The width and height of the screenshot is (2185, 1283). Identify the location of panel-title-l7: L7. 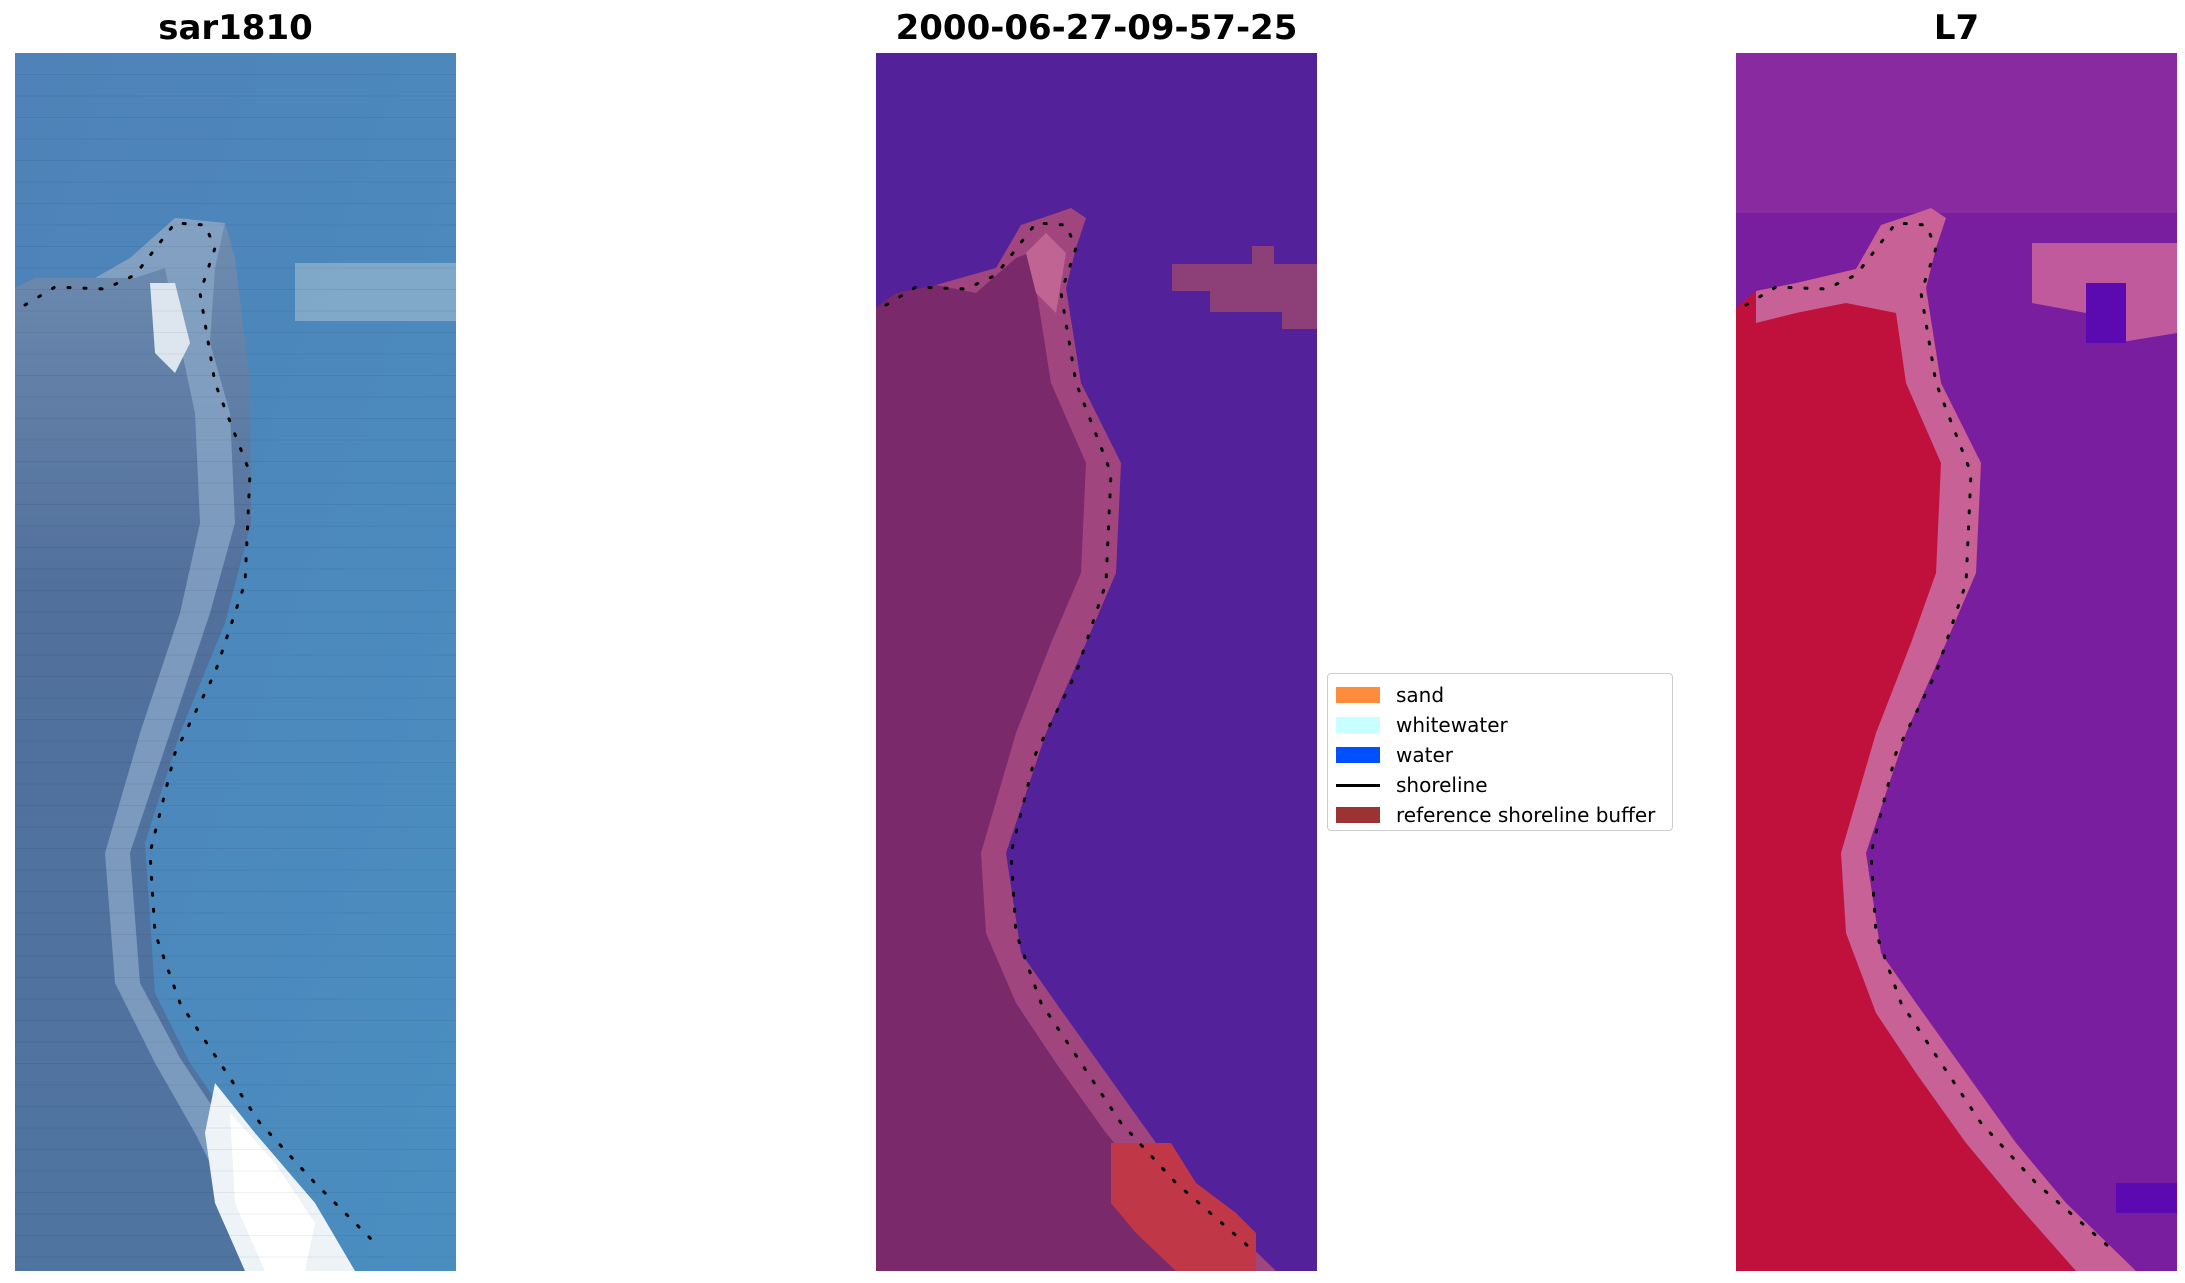
(1956, 28).